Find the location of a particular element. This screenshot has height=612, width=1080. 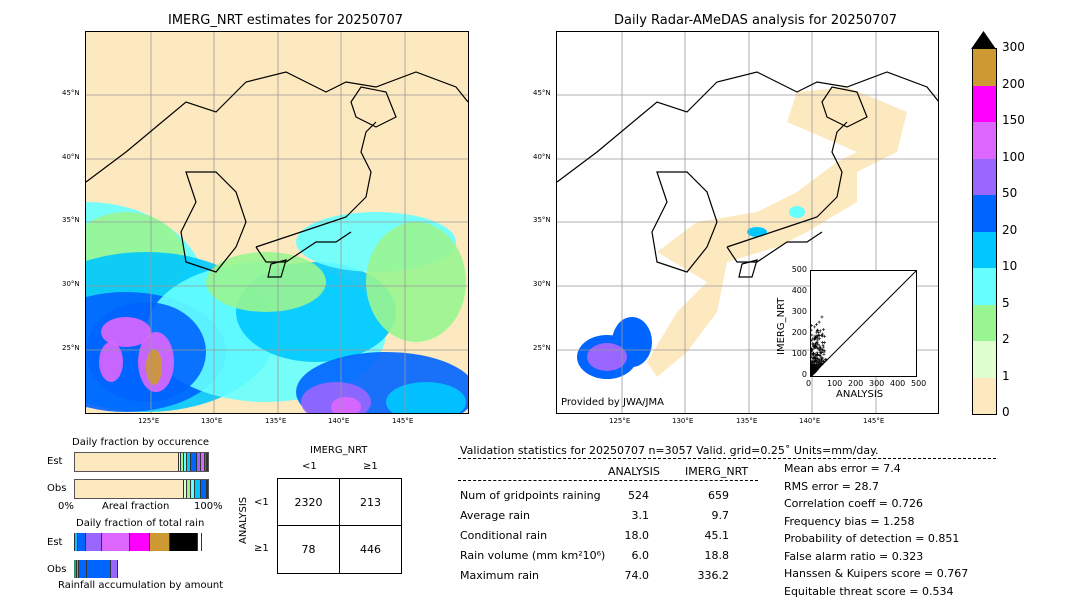

tr-obs-label: Obs is located at coordinates (57, 569).